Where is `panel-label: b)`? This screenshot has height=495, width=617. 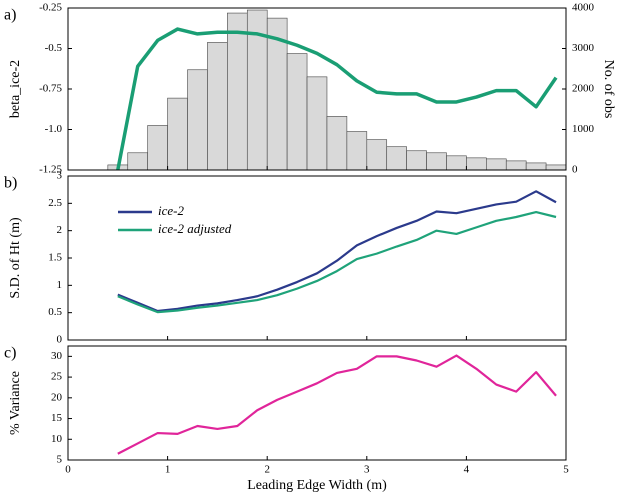
panel-label: b) is located at coordinates (10, 183).